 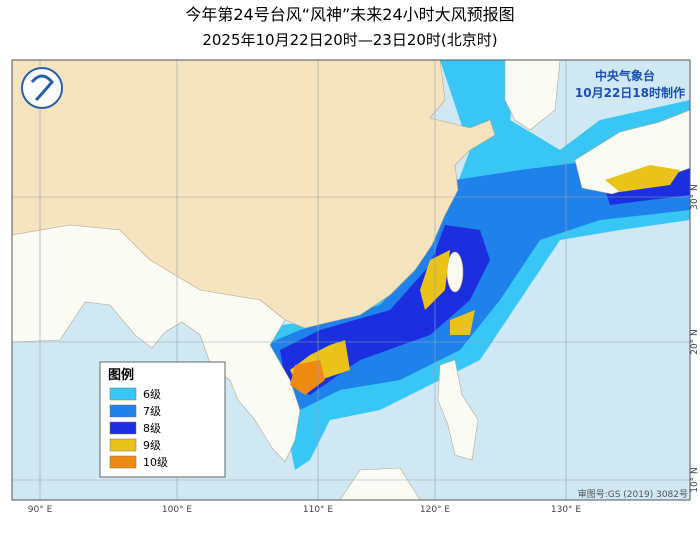 What do you see at coordinates (695, 480) in the screenshot?
I see `lat-label: 10° N` at bounding box center [695, 480].